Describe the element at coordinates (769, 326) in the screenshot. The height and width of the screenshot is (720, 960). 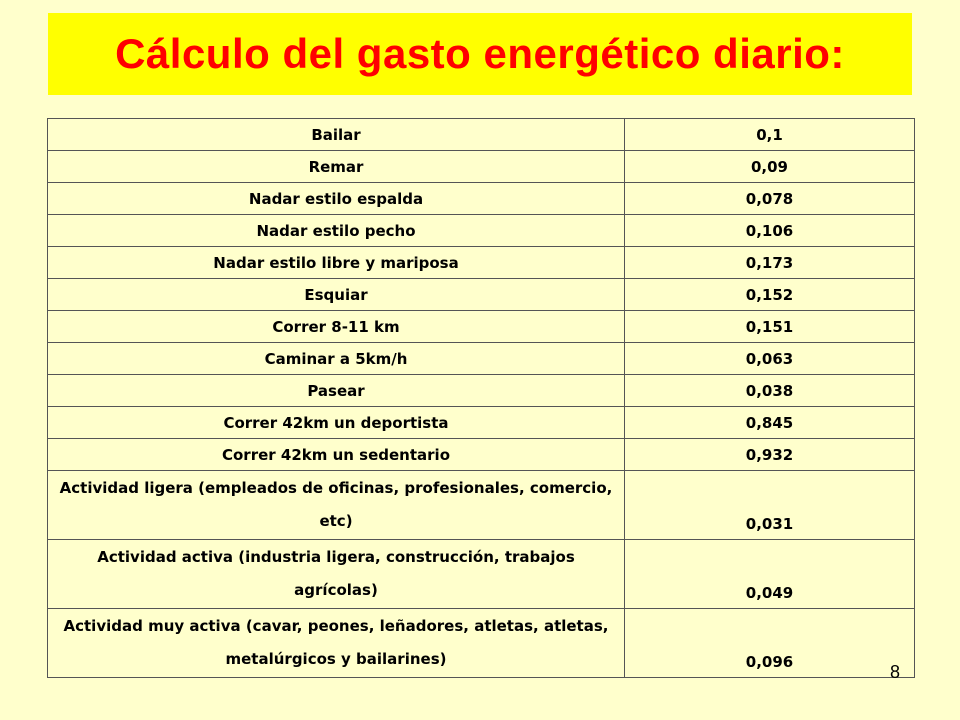
I see `value-cell: 0,151` at that location.